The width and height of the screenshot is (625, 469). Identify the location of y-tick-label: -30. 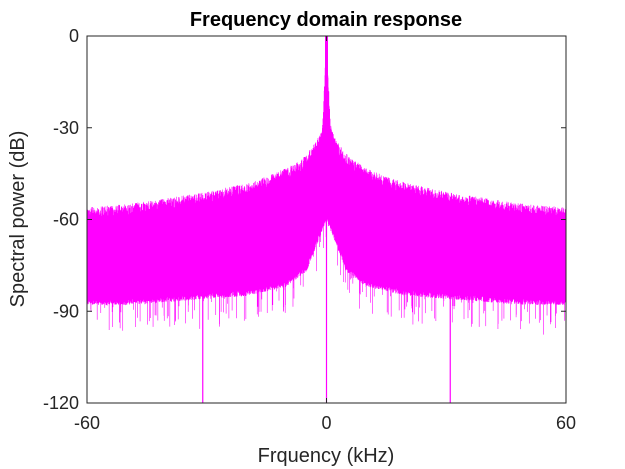
(66, 128).